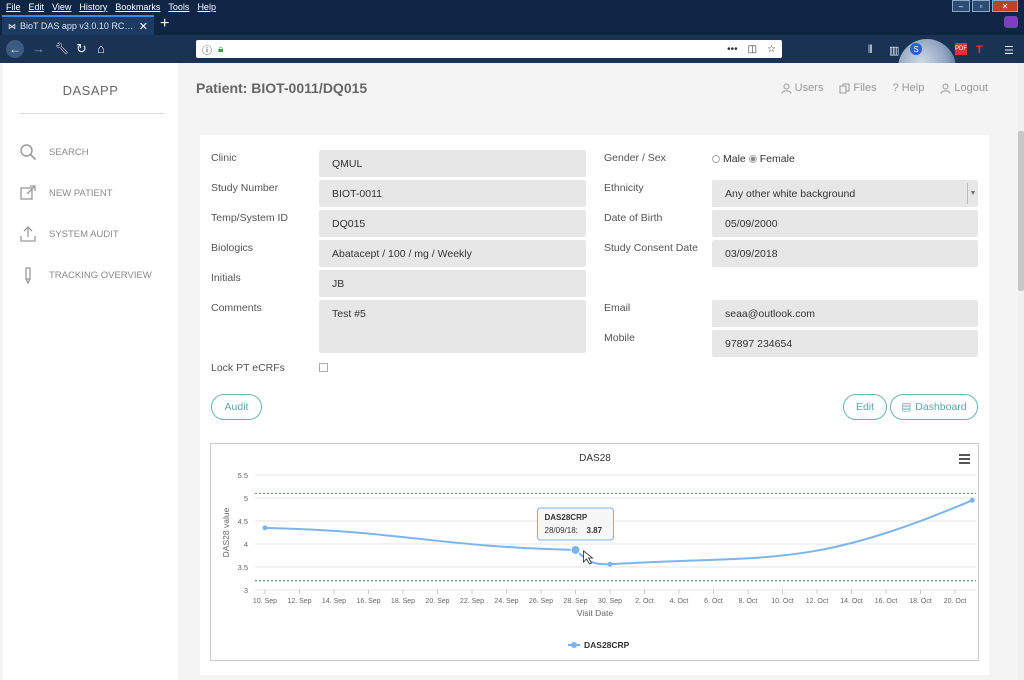 The height and width of the screenshot is (680, 1024). Describe the element at coordinates (886, 601) in the screenshot. I see `x-tick-label: 16. Oct` at that location.